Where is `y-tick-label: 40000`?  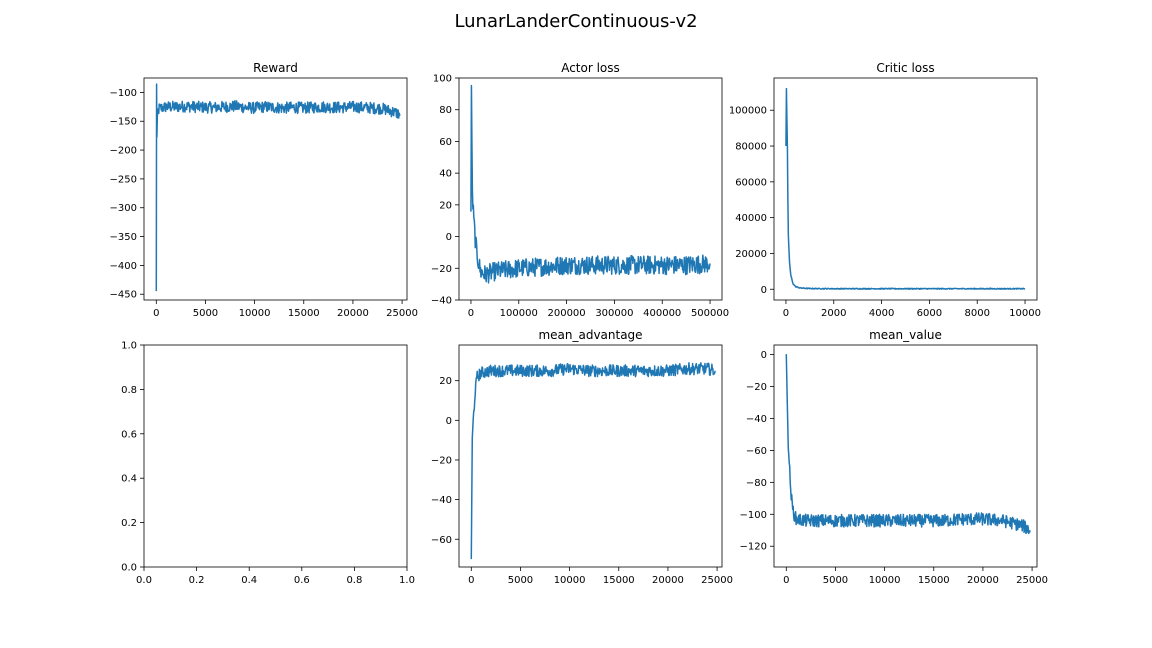
y-tick-label: 40000 is located at coordinates (751, 218).